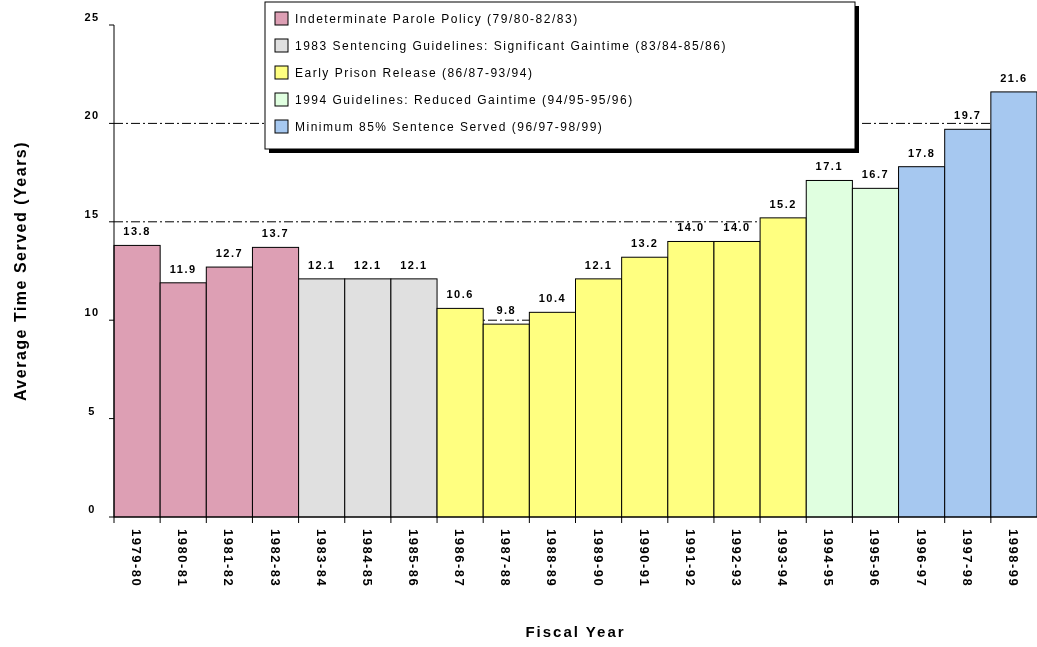 The image size is (1037, 647). What do you see at coordinates (20, 271) in the screenshot?
I see `y-axis-title: Average Time Served (Years)` at bounding box center [20, 271].